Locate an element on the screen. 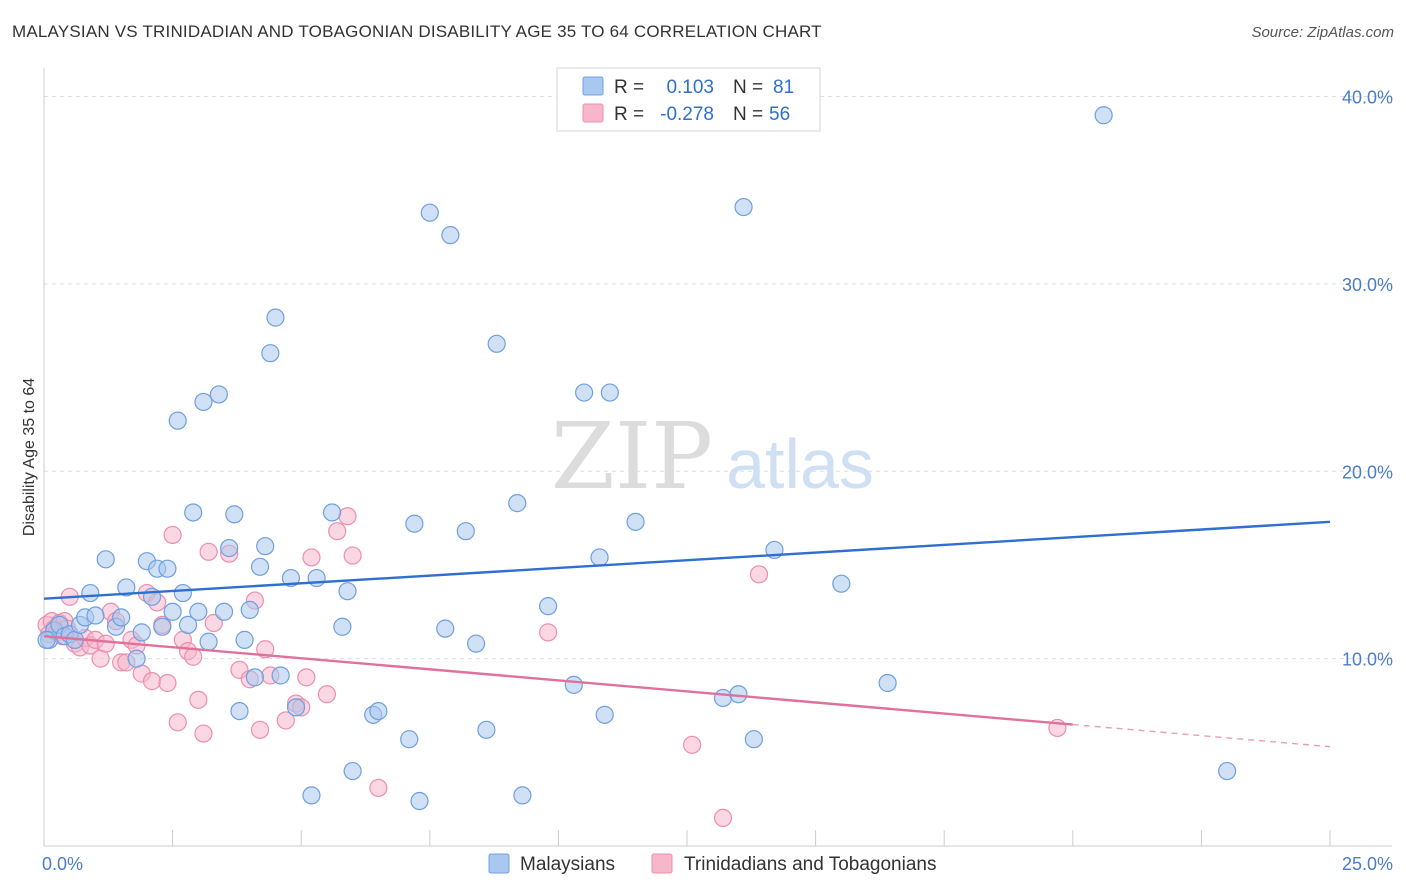 The width and height of the screenshot is (1406, 892). series-legend: Malaysians Trinidadians and Tobagonians is located at coordinates (712, 864).